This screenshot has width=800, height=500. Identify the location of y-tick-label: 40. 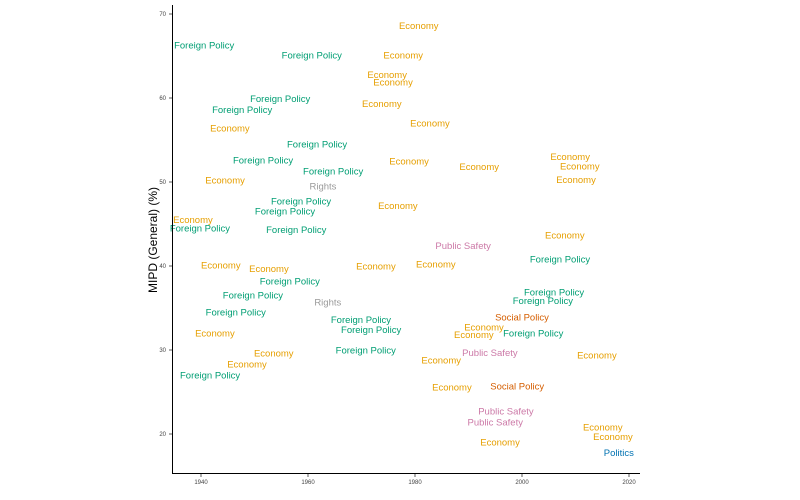
(162, 267).